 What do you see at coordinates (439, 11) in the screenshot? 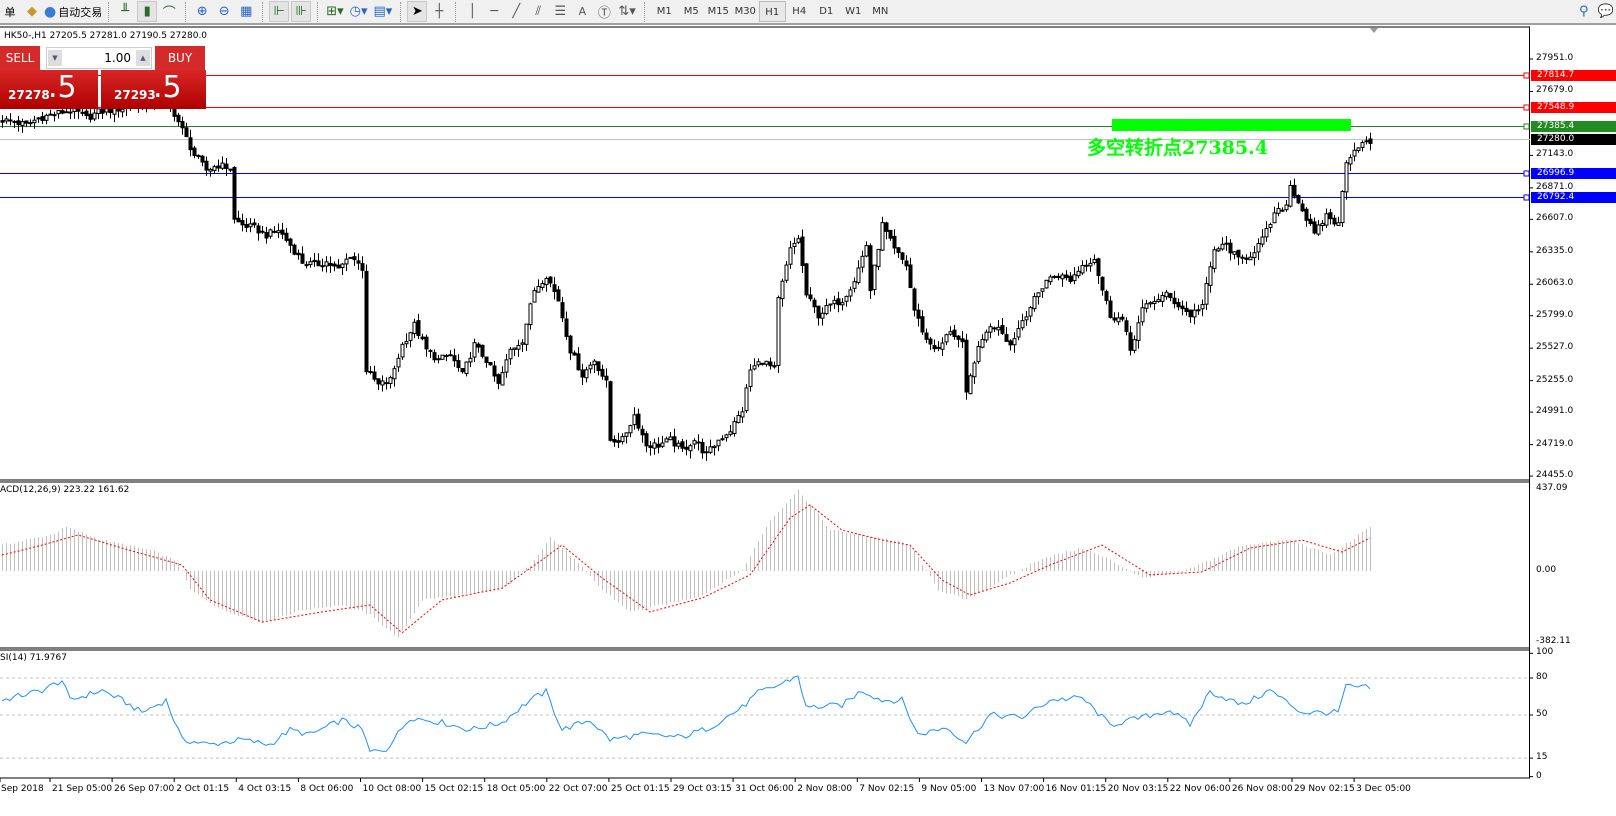
I see `crosshair-icon: ┼` at bounding box center [439, 11].